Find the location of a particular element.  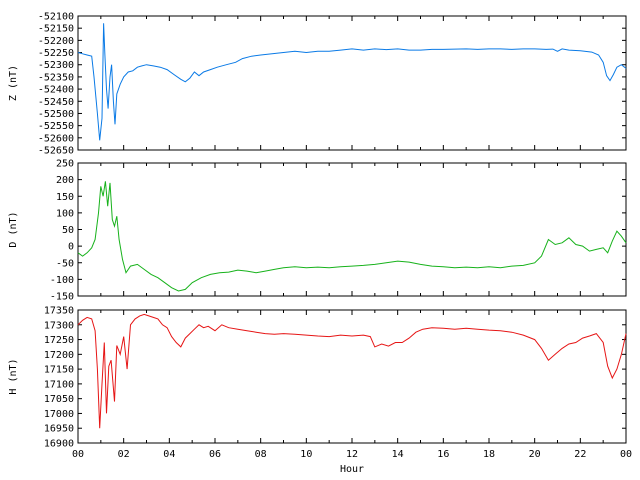

y-tick-label: -50 is located at coordinates (65, 263).